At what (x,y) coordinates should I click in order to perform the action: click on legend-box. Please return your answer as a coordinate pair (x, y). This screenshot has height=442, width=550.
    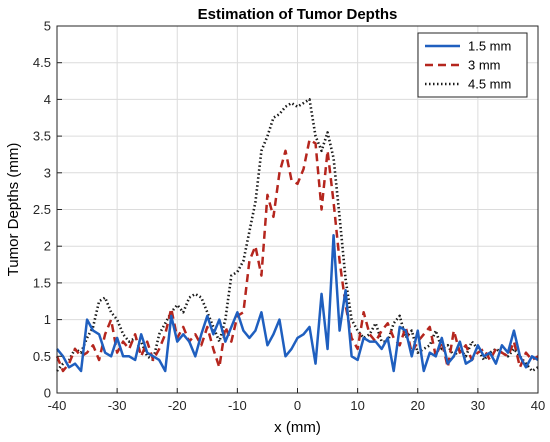
    Looking at the image, I should click on (472, 65).